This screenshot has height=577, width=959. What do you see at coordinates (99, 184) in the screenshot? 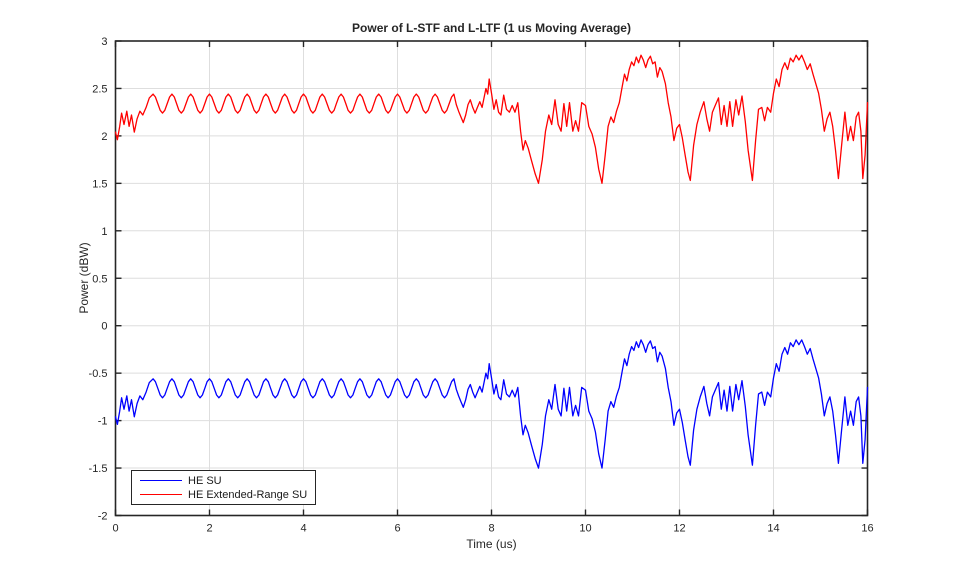
I see `y-tick-label: 1.5` at bounding box center [99, 184].